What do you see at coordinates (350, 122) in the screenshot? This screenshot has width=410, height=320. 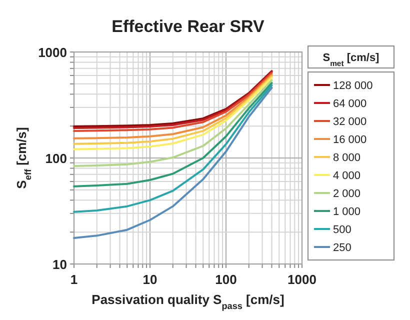 I see `legend-label: 32 000` at bounding box center [350, 122].